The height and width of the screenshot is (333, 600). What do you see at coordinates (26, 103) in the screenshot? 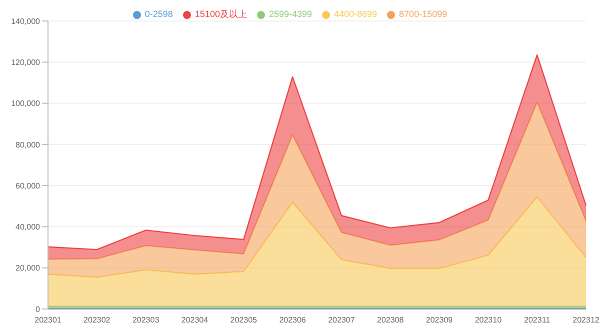
I see `y-tick-label: 100,000` at bounding box center [26, 103].